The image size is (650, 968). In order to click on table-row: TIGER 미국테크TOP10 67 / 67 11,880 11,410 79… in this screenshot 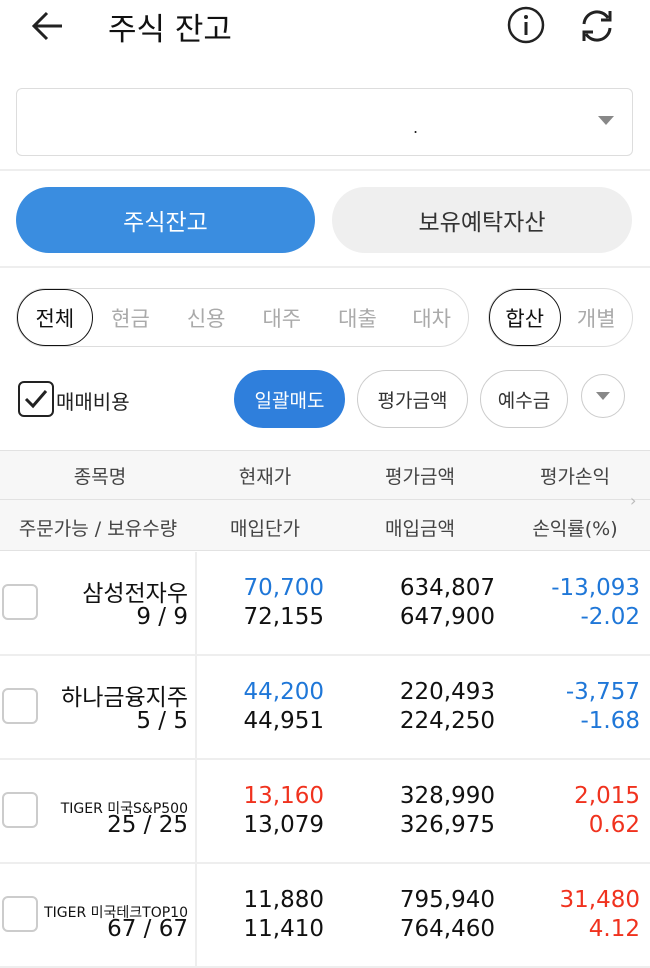, I will do `click(325, 916)`.